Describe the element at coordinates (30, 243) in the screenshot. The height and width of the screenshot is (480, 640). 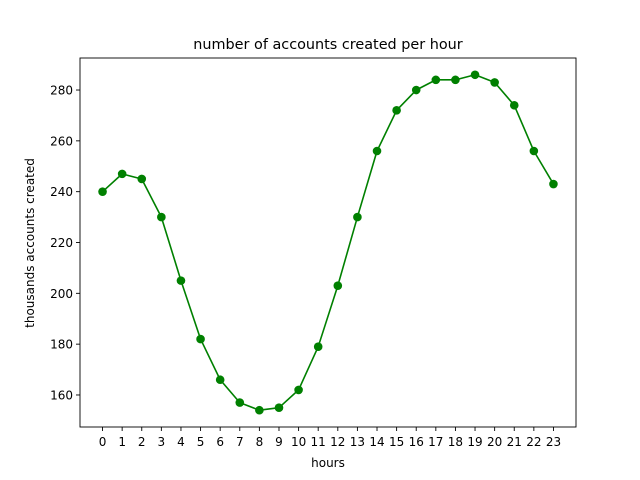
I see `y-axis-label: thousands accounts created` at that location.